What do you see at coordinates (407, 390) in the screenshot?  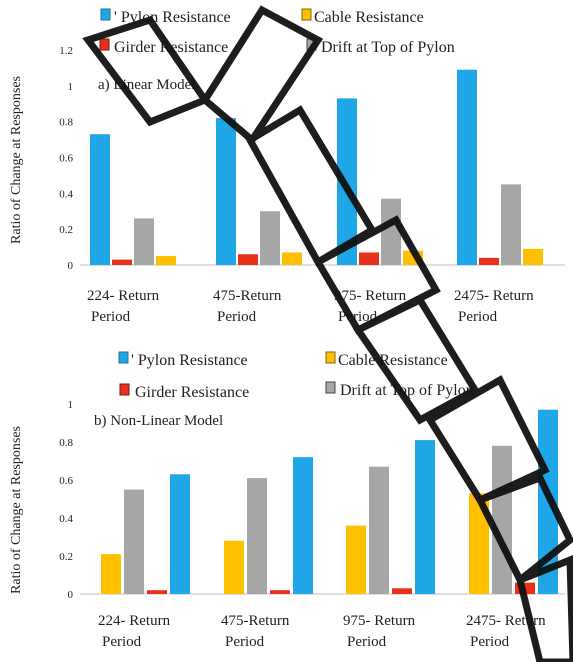 I see `legend-b-drift: Drift at Top of Pylon` at bounding box center [407, 390].